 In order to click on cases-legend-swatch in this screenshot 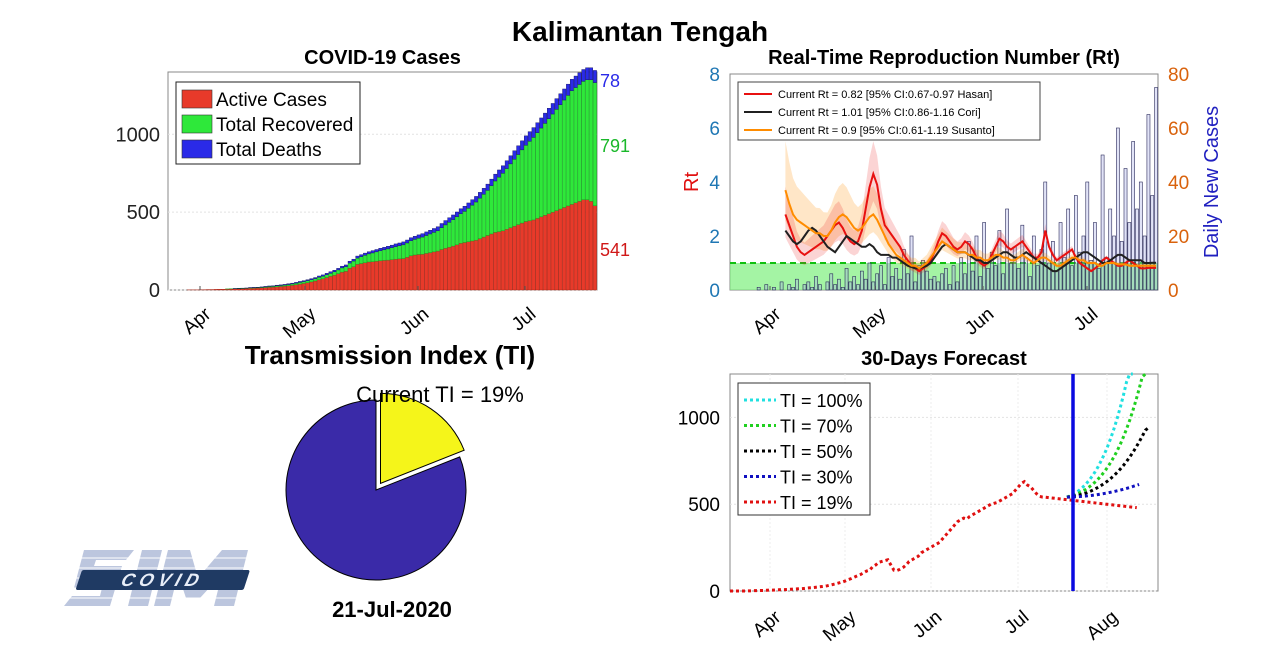, I will do `click(197, 99)`.